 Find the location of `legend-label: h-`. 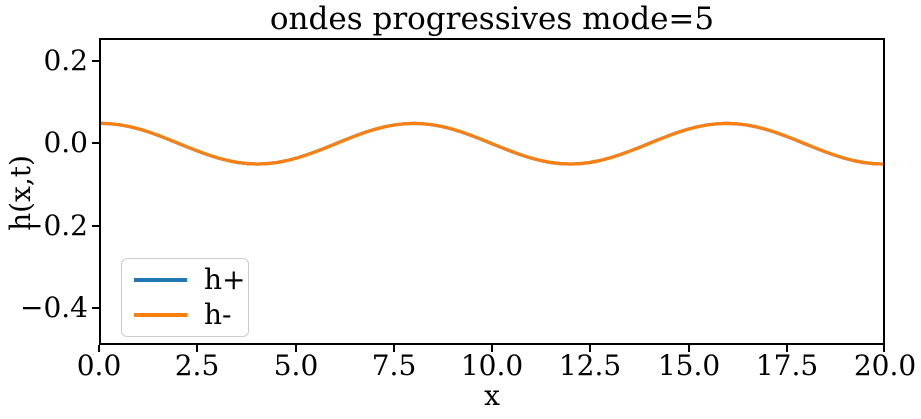

legend-label: h- is located at coordinates (218, 315).